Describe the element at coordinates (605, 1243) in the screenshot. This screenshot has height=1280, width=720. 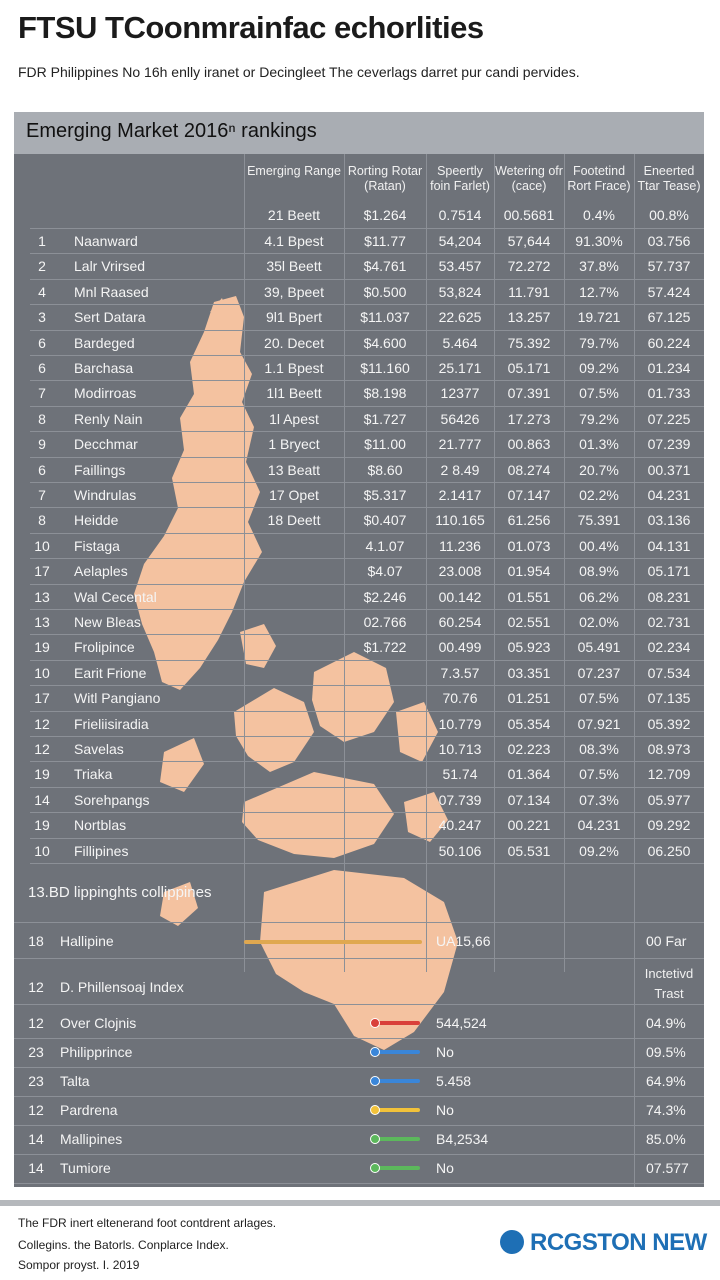
I see `brand-logo: RCGSTON NEW` at that location.